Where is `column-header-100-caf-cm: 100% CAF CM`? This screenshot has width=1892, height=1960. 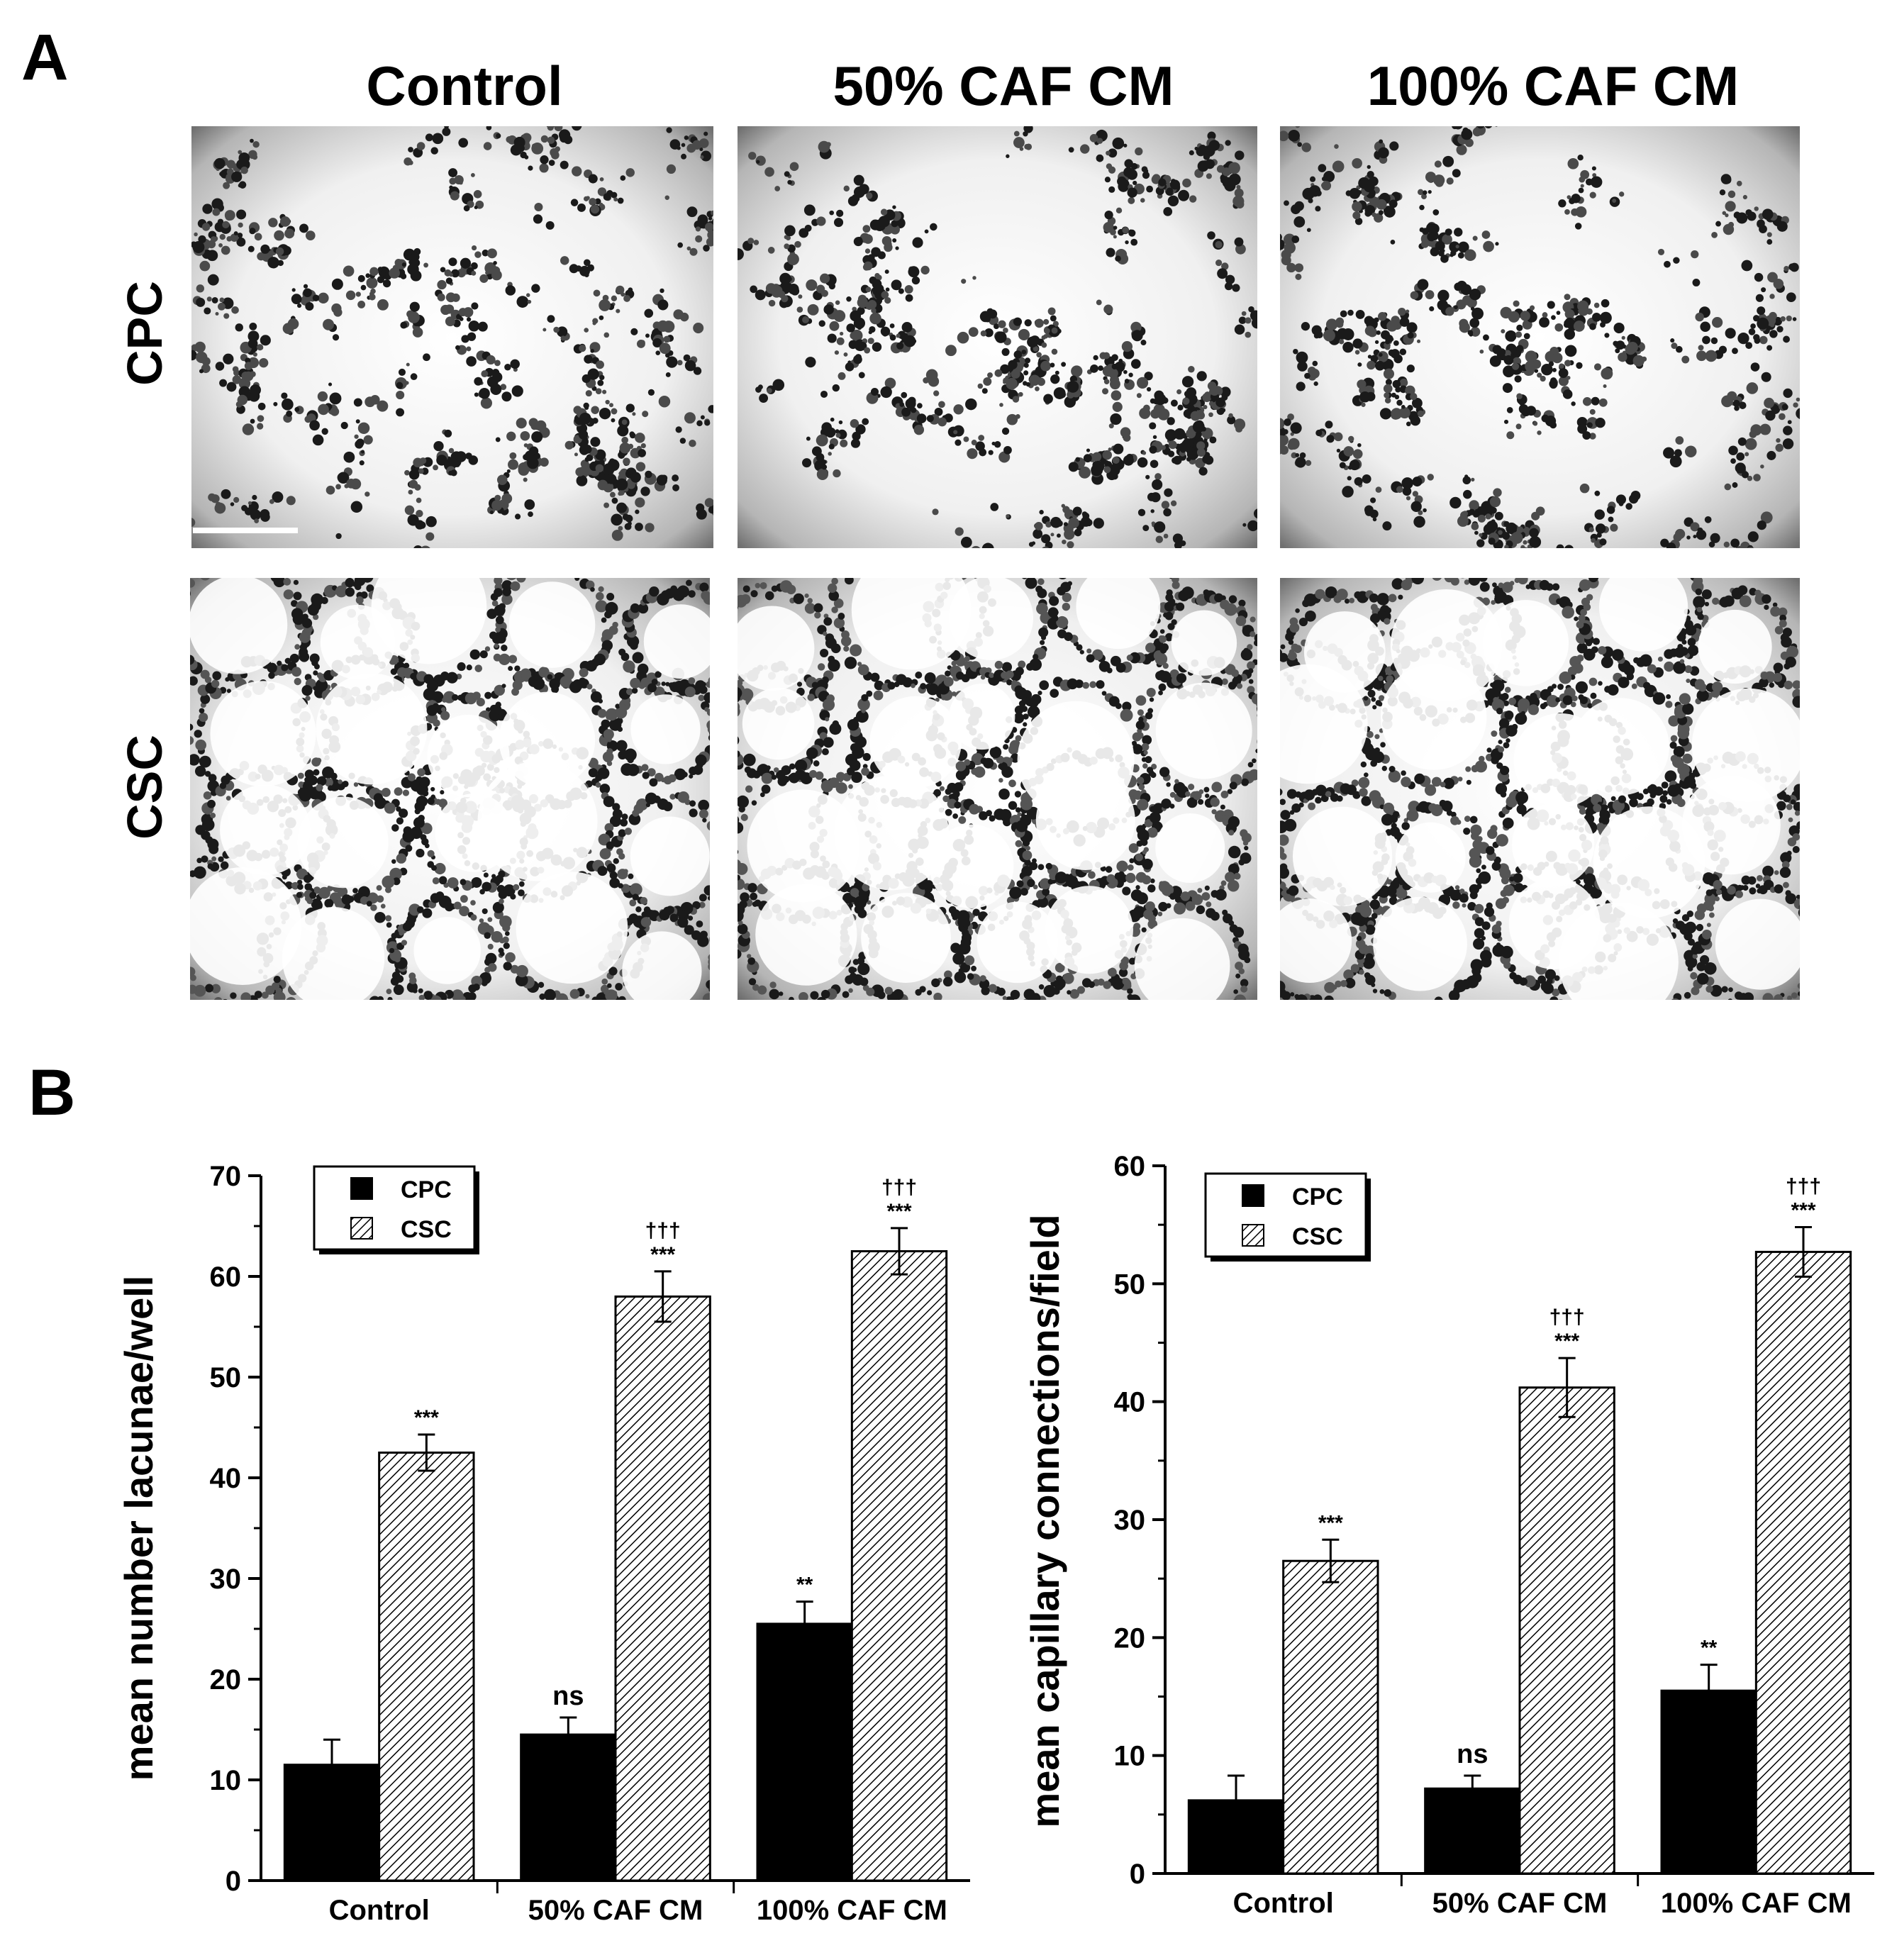 column-header-100-caf-cm: 100% CAF CM is located at coordinates (1553, 86).